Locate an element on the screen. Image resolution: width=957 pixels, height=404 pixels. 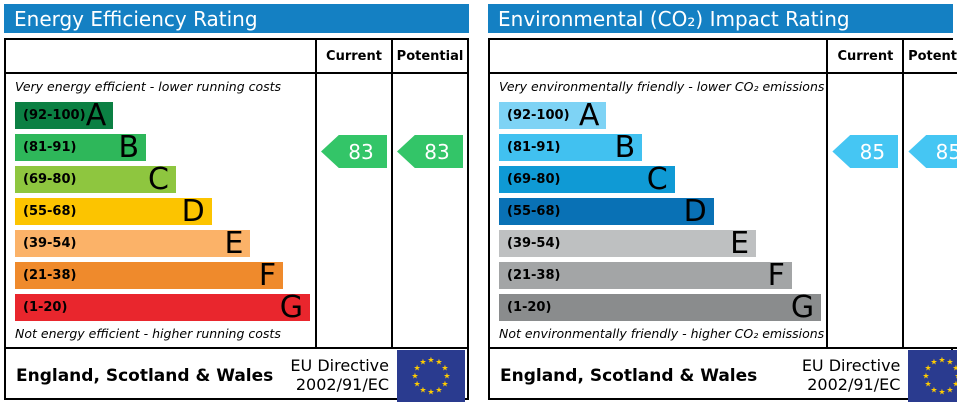
band-row: (1-20) G is located at coordinates (164, 307).